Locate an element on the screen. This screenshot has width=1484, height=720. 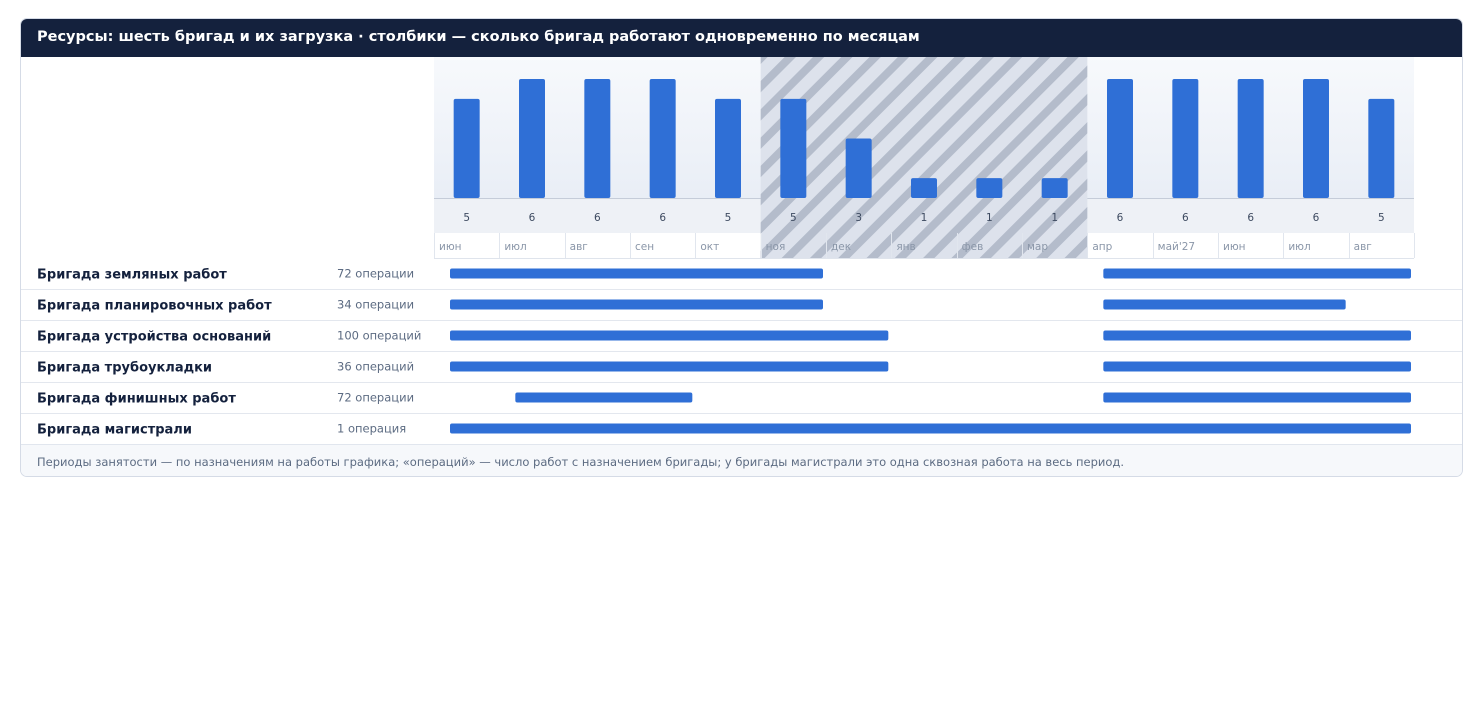
crew-row: Бригада устройства оснований 100 операций is located at coordinates (741, 340).